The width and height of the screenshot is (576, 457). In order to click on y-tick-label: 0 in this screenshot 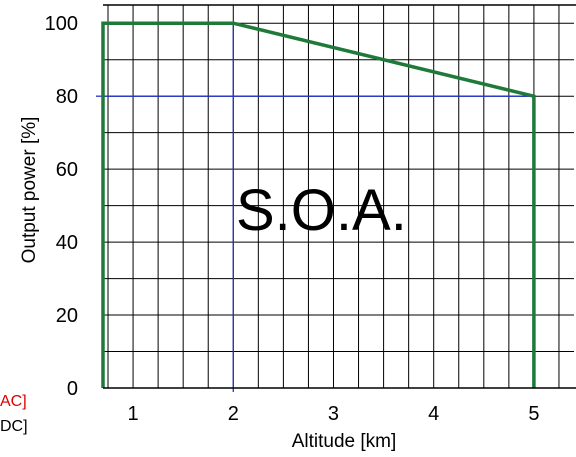, I will do `click(72, 389)`.